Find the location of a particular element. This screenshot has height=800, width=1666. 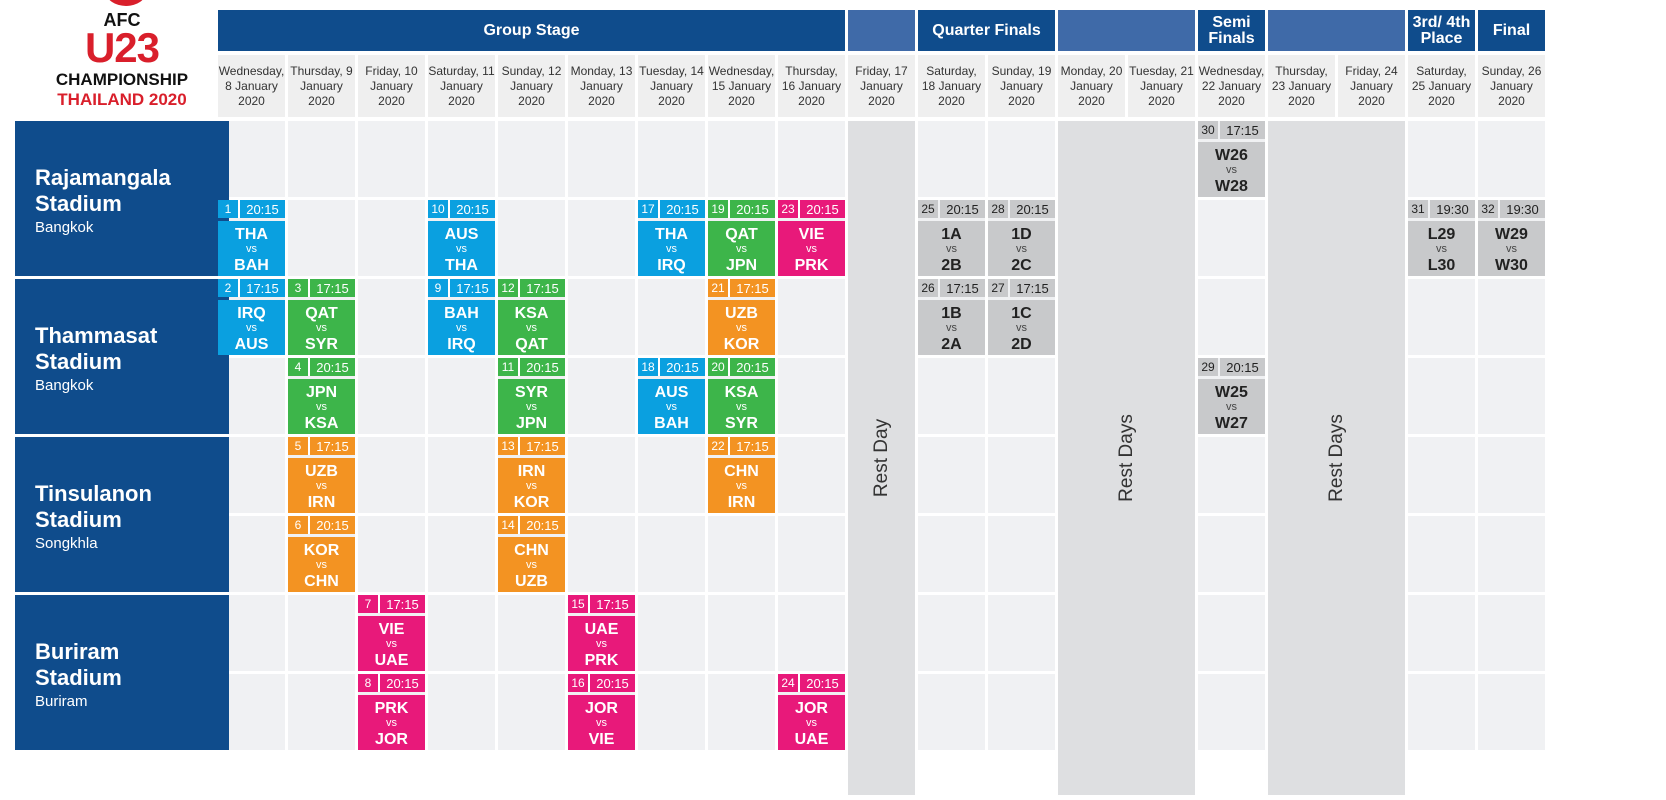

match-time: 19:30 is located at coordinates (1522, 209).